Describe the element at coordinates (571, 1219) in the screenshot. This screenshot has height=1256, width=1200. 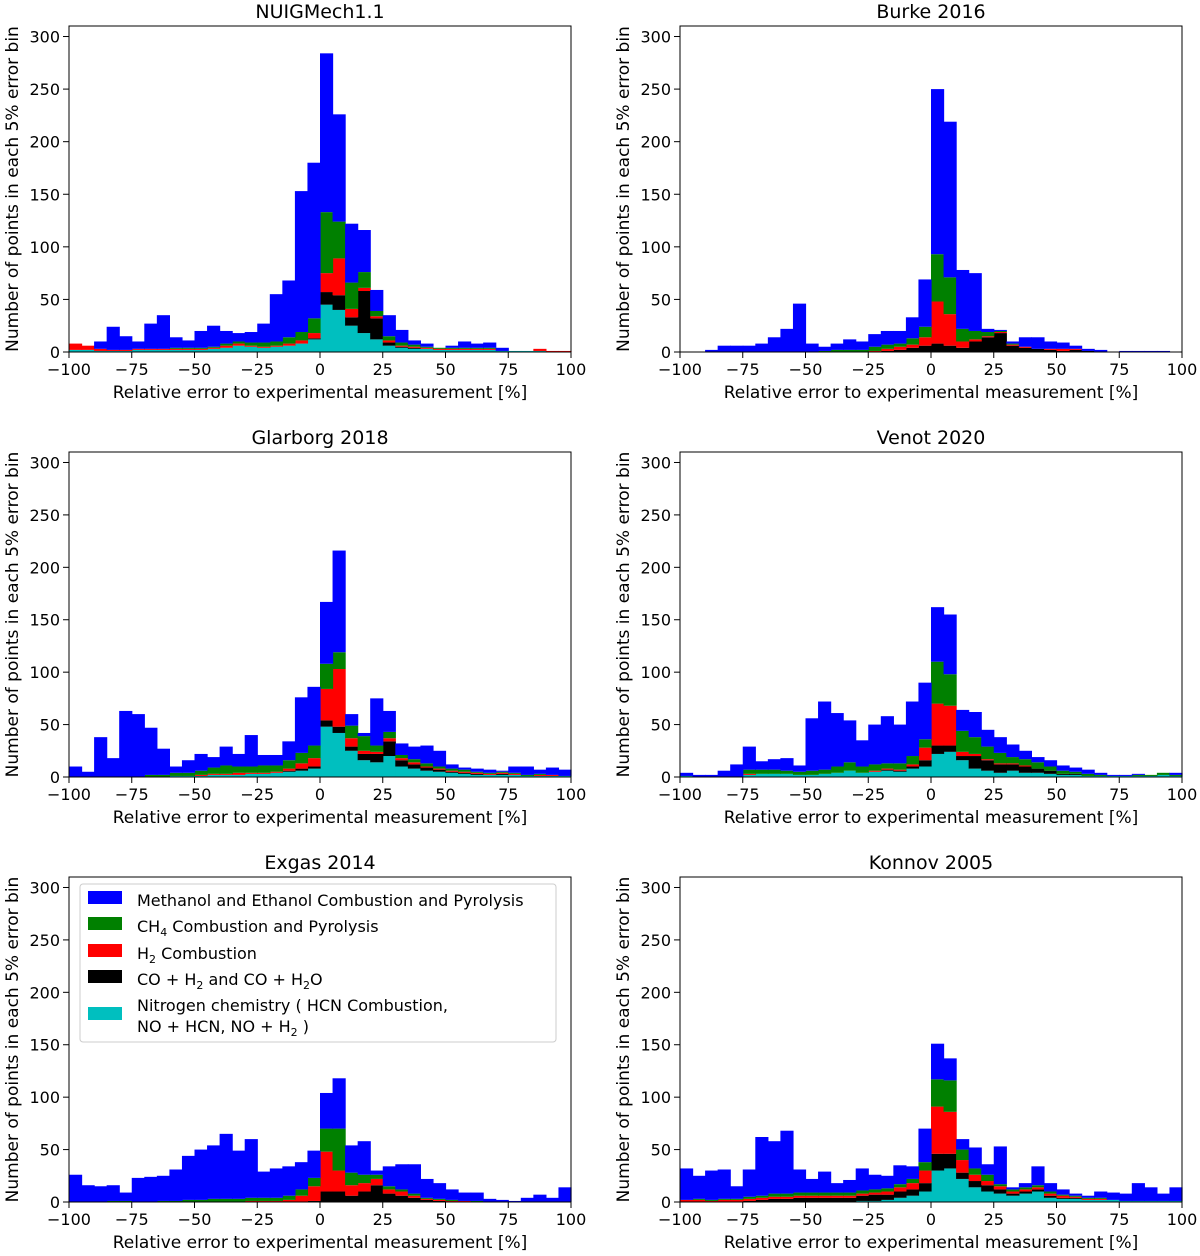
I see `x-tick-label: 100` at that location.